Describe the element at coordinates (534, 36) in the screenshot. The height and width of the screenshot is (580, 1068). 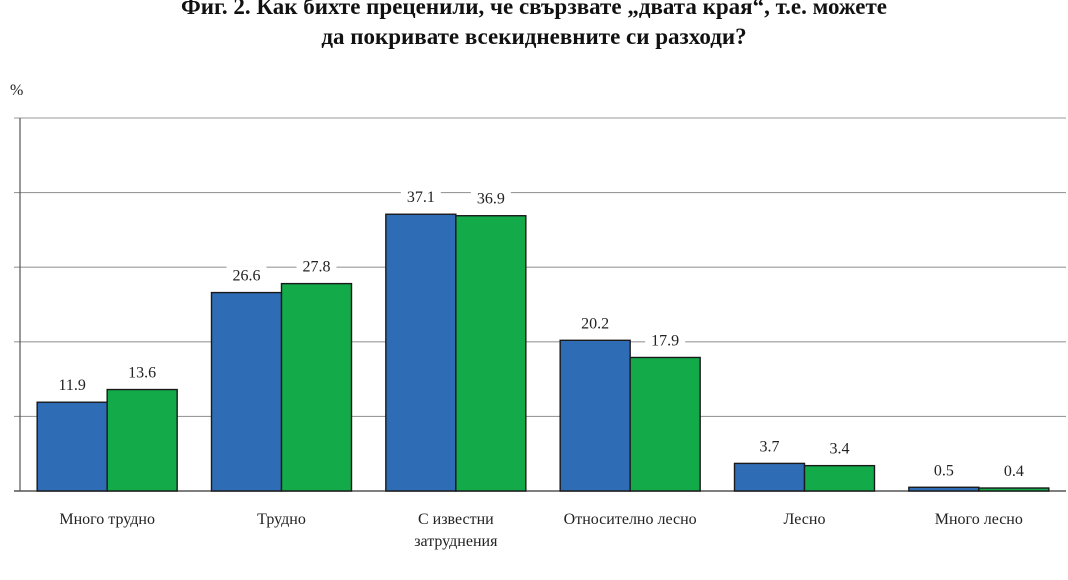
I see `chart-title-line-2: да покривате всекидневните си разходи?` at that location.